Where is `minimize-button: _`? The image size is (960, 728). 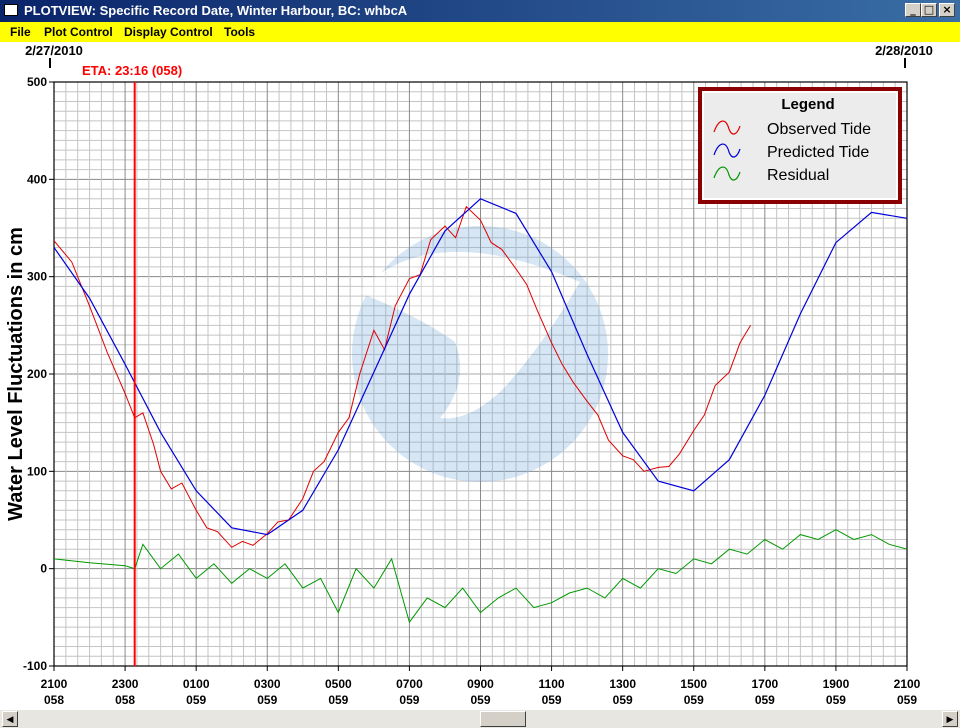
minimize-button: _ is located at coordinates (913, 10).